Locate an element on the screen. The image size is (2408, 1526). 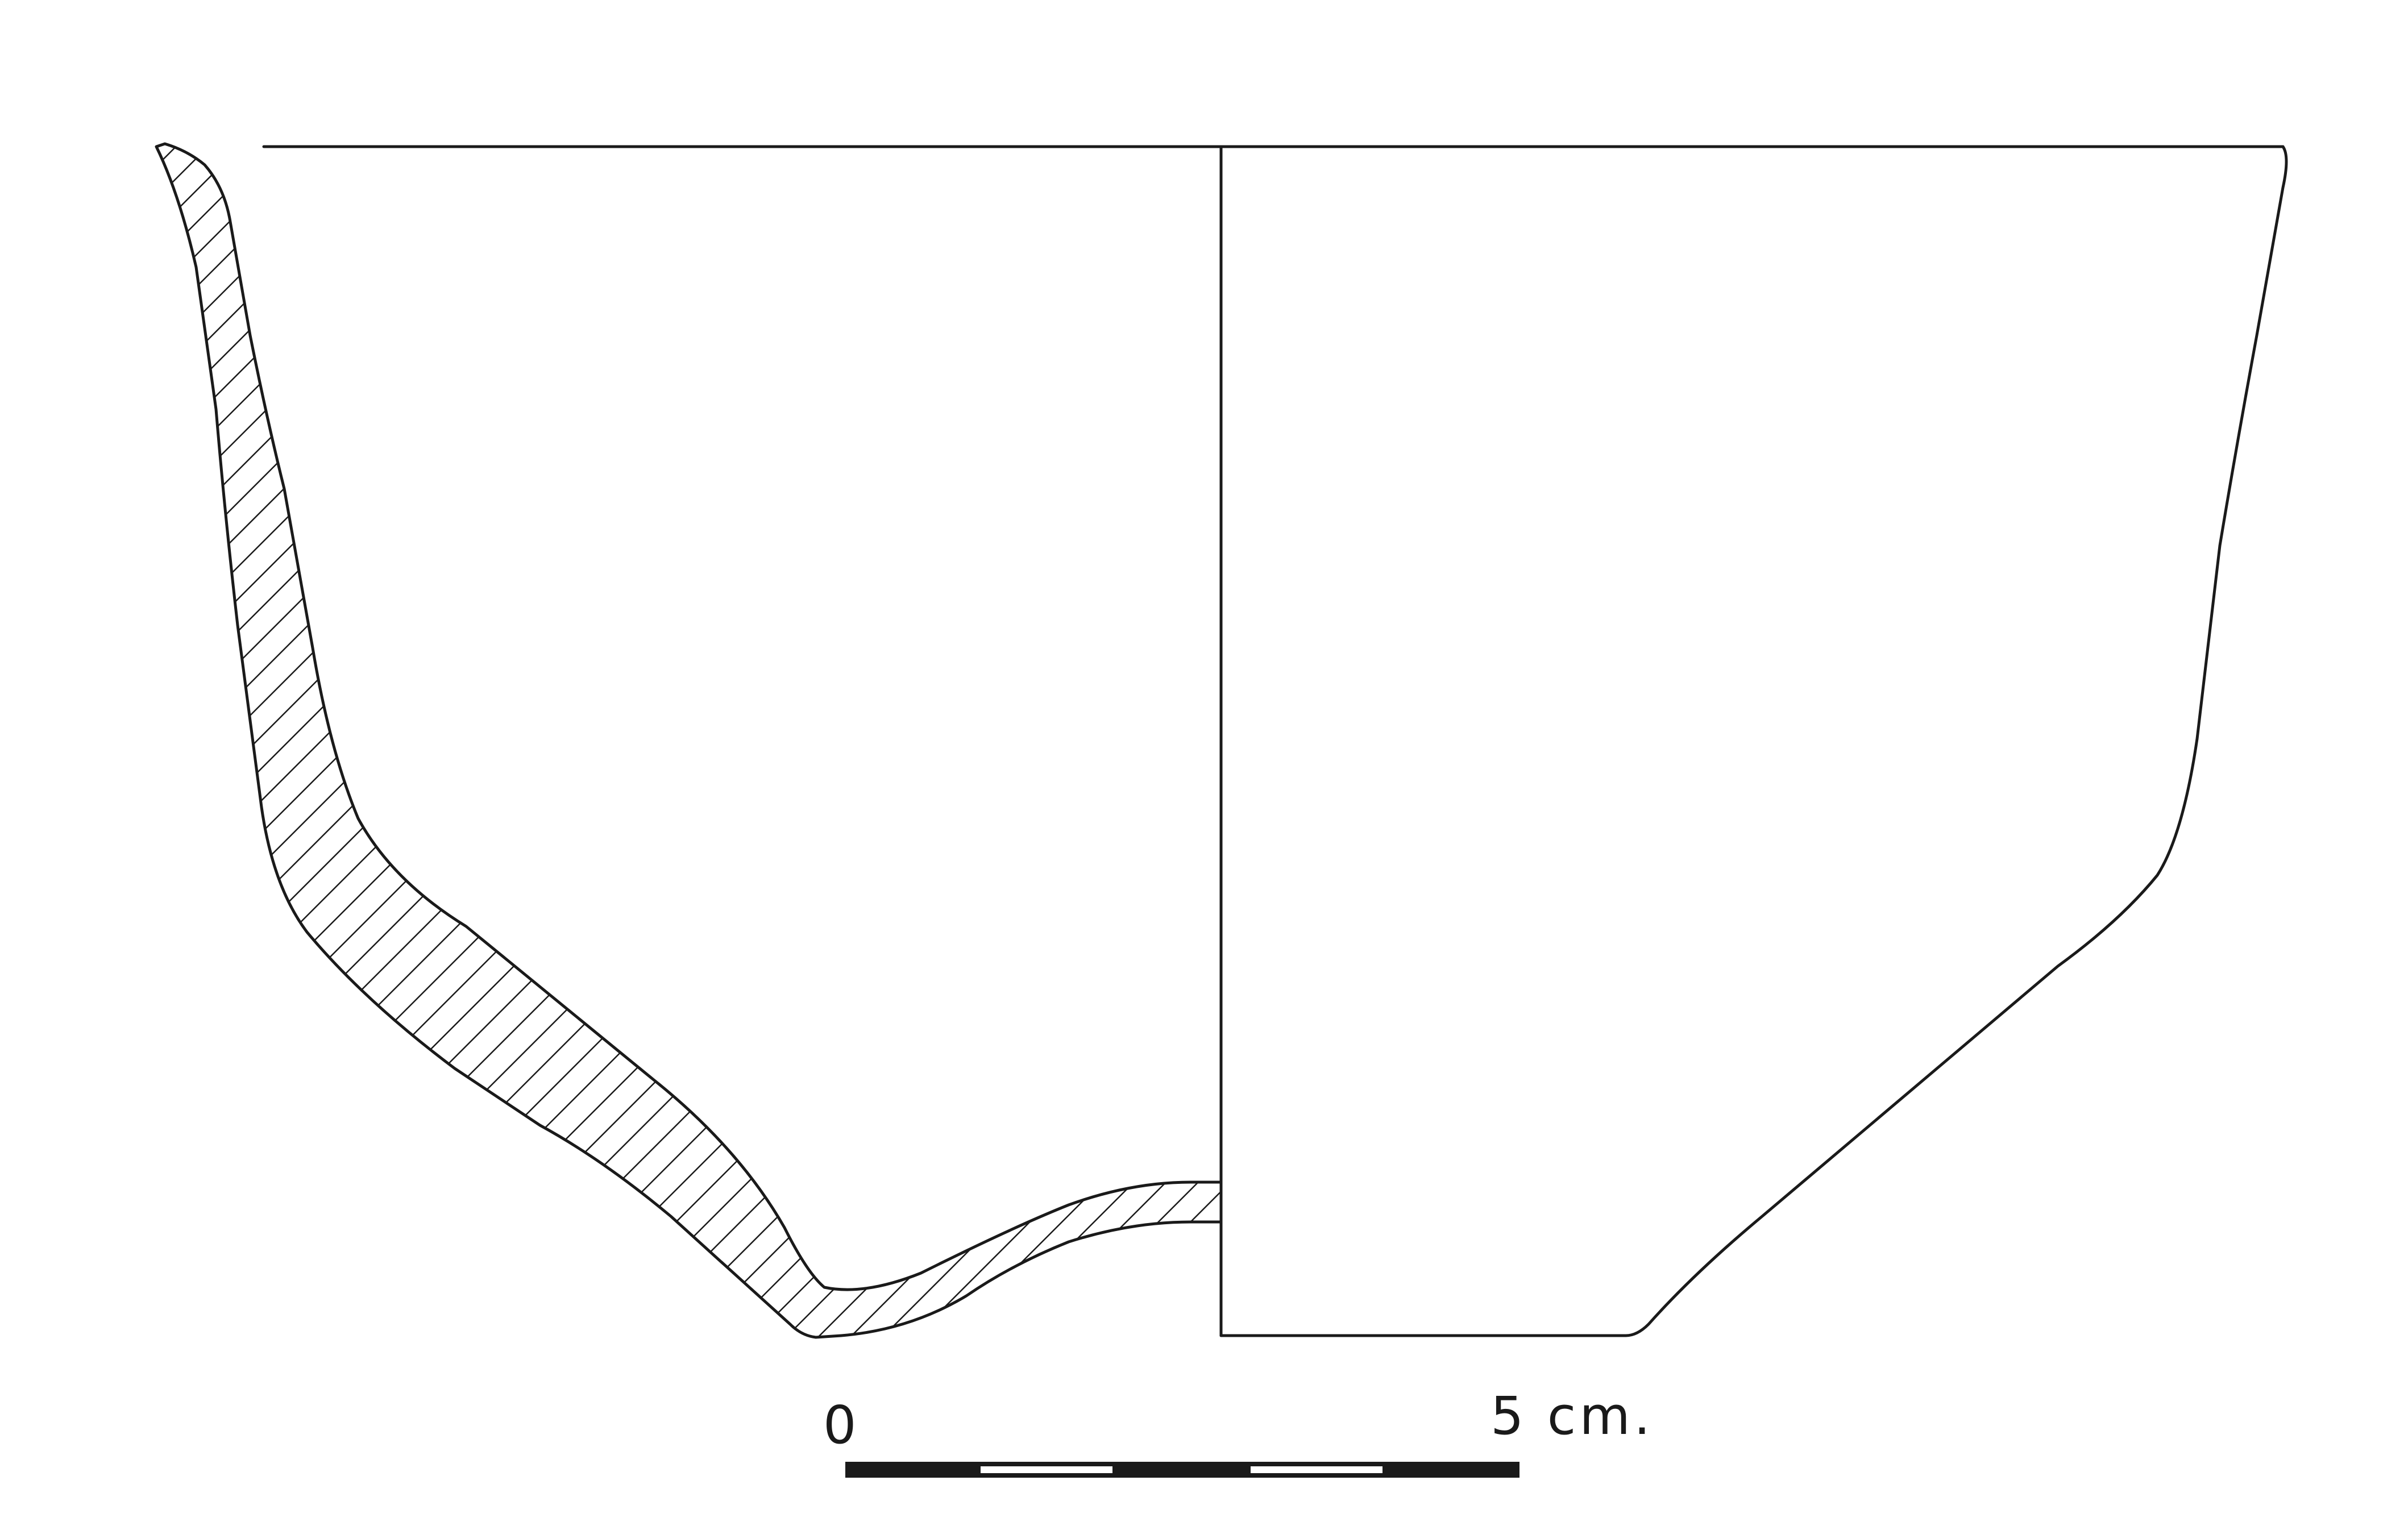
scale-label-end: 5 cm. is located at coordinates (1572, 1416).